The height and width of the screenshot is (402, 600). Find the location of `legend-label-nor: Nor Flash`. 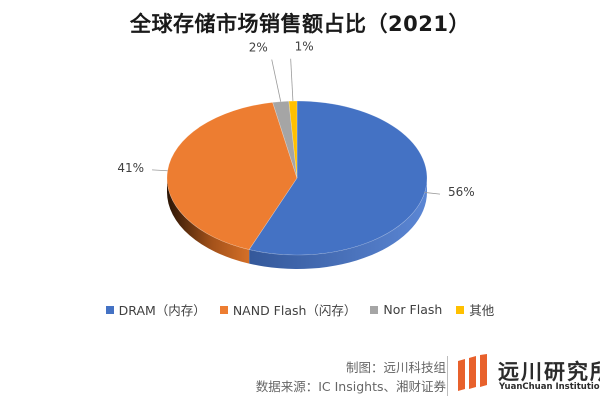

legend-label-nor: Nor Flash is located at coordinates (413, 309).